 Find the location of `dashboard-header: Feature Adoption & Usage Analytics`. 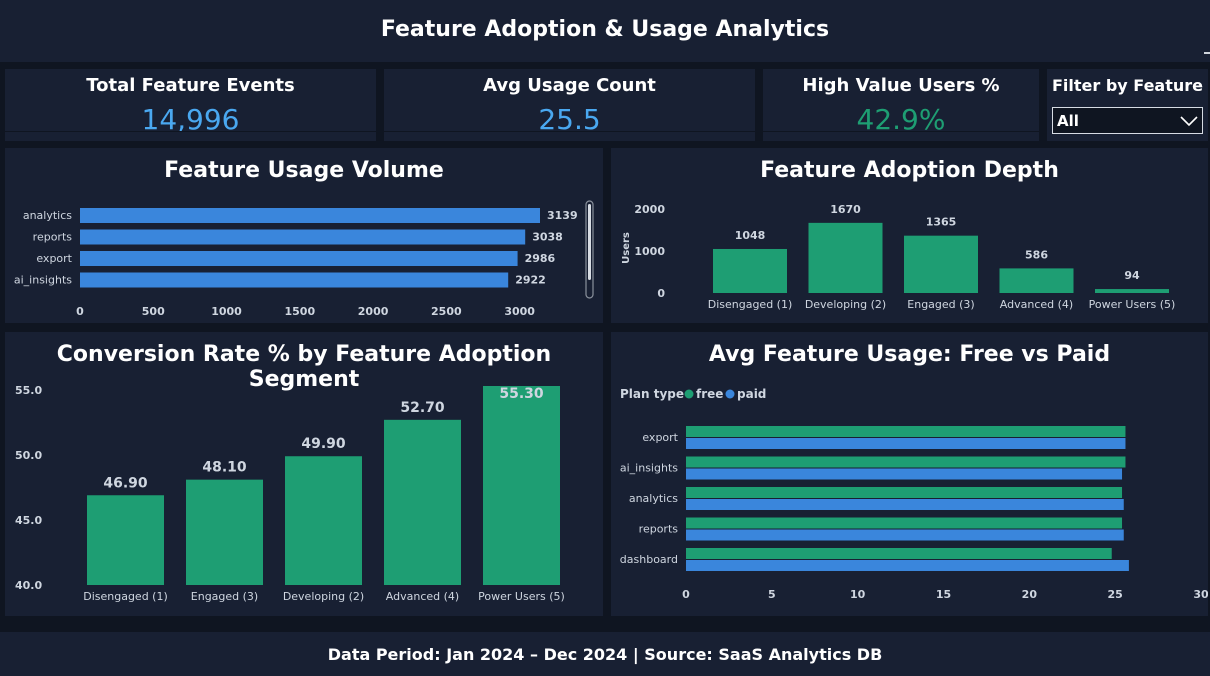

dashboard-header: Feature Adoption & Usage Analytics is located at coordinates (605, 31).